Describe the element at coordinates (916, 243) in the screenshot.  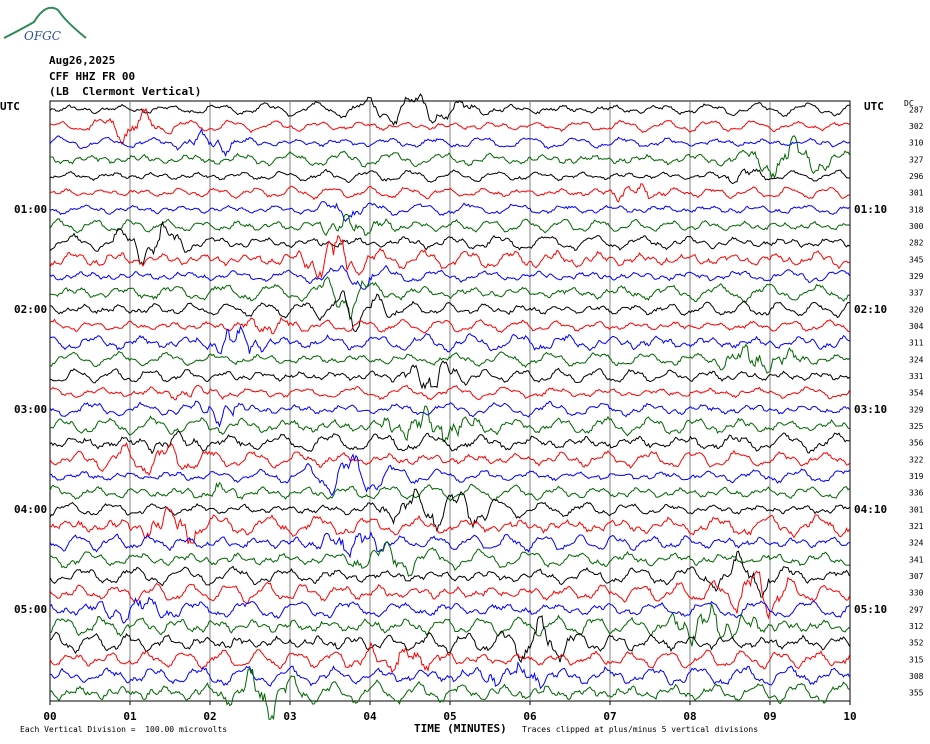
I see `dc-offset-label: 282` at that location.